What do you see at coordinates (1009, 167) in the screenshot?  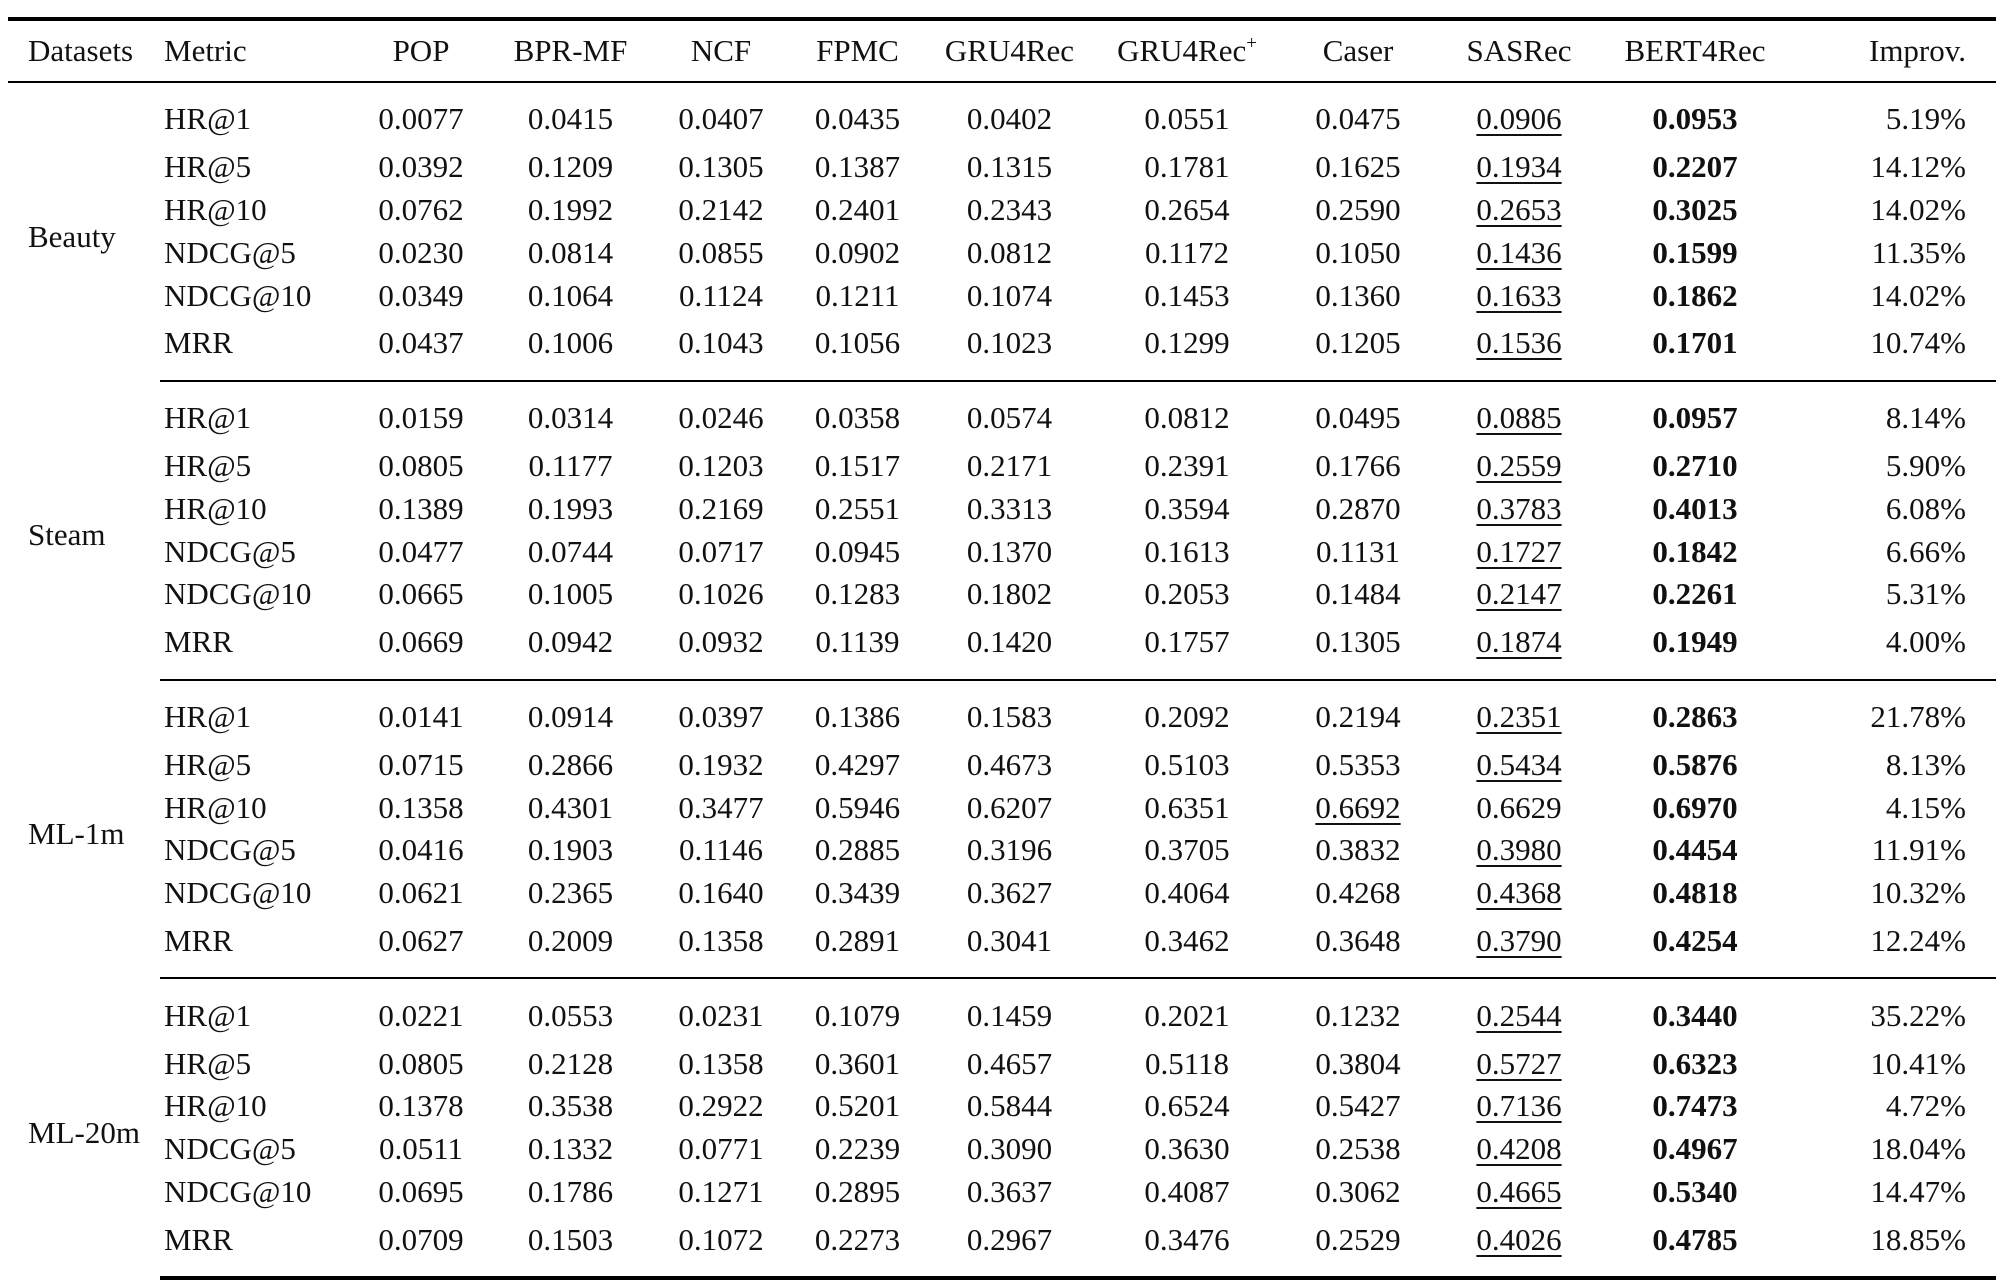 I see `metric-value: 0.1315` at bounding box center [1009, 167].